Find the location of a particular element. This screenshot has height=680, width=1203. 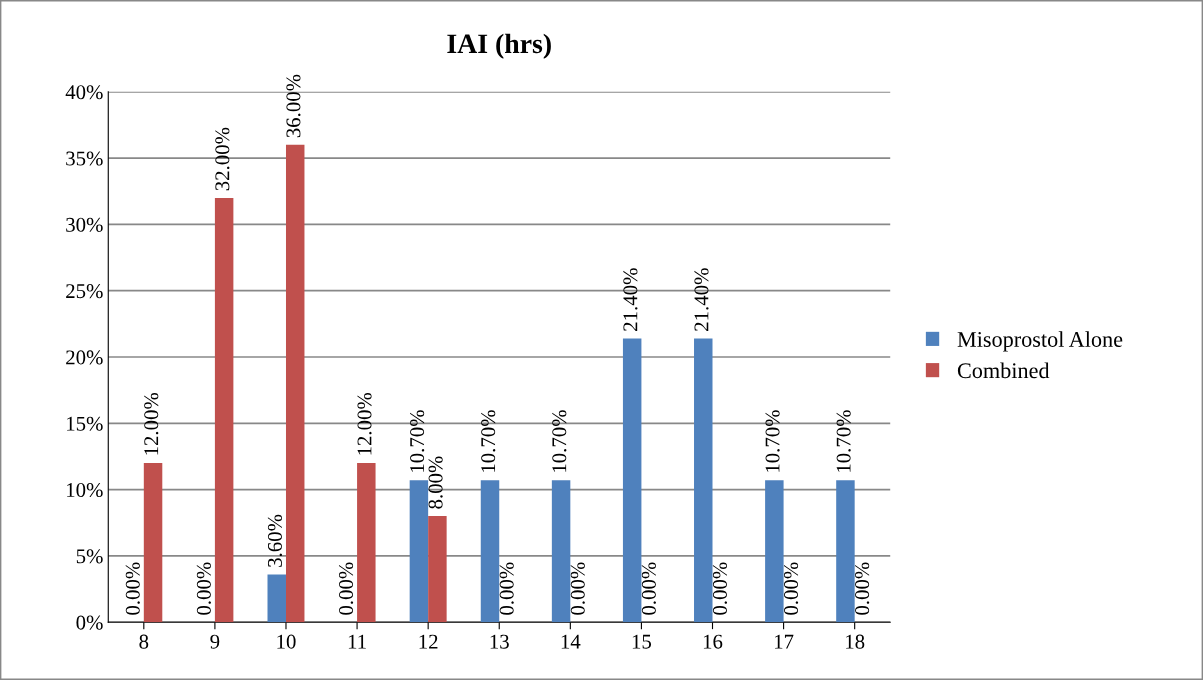

x-tick-label: 10 is located at coordinates (286, 641).